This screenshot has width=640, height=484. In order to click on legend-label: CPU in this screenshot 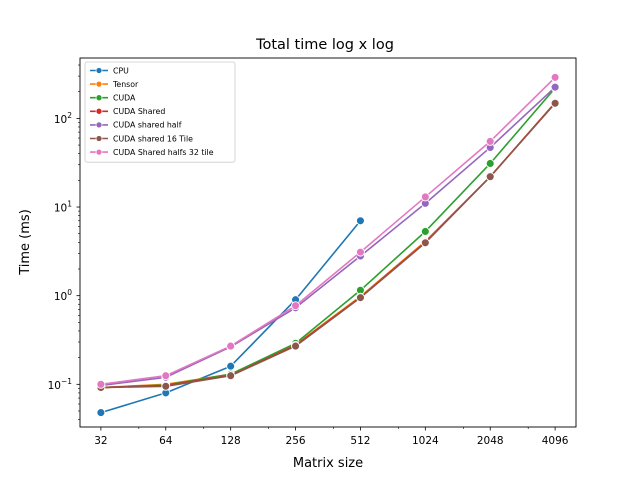, I will do `click(121, 70)`.